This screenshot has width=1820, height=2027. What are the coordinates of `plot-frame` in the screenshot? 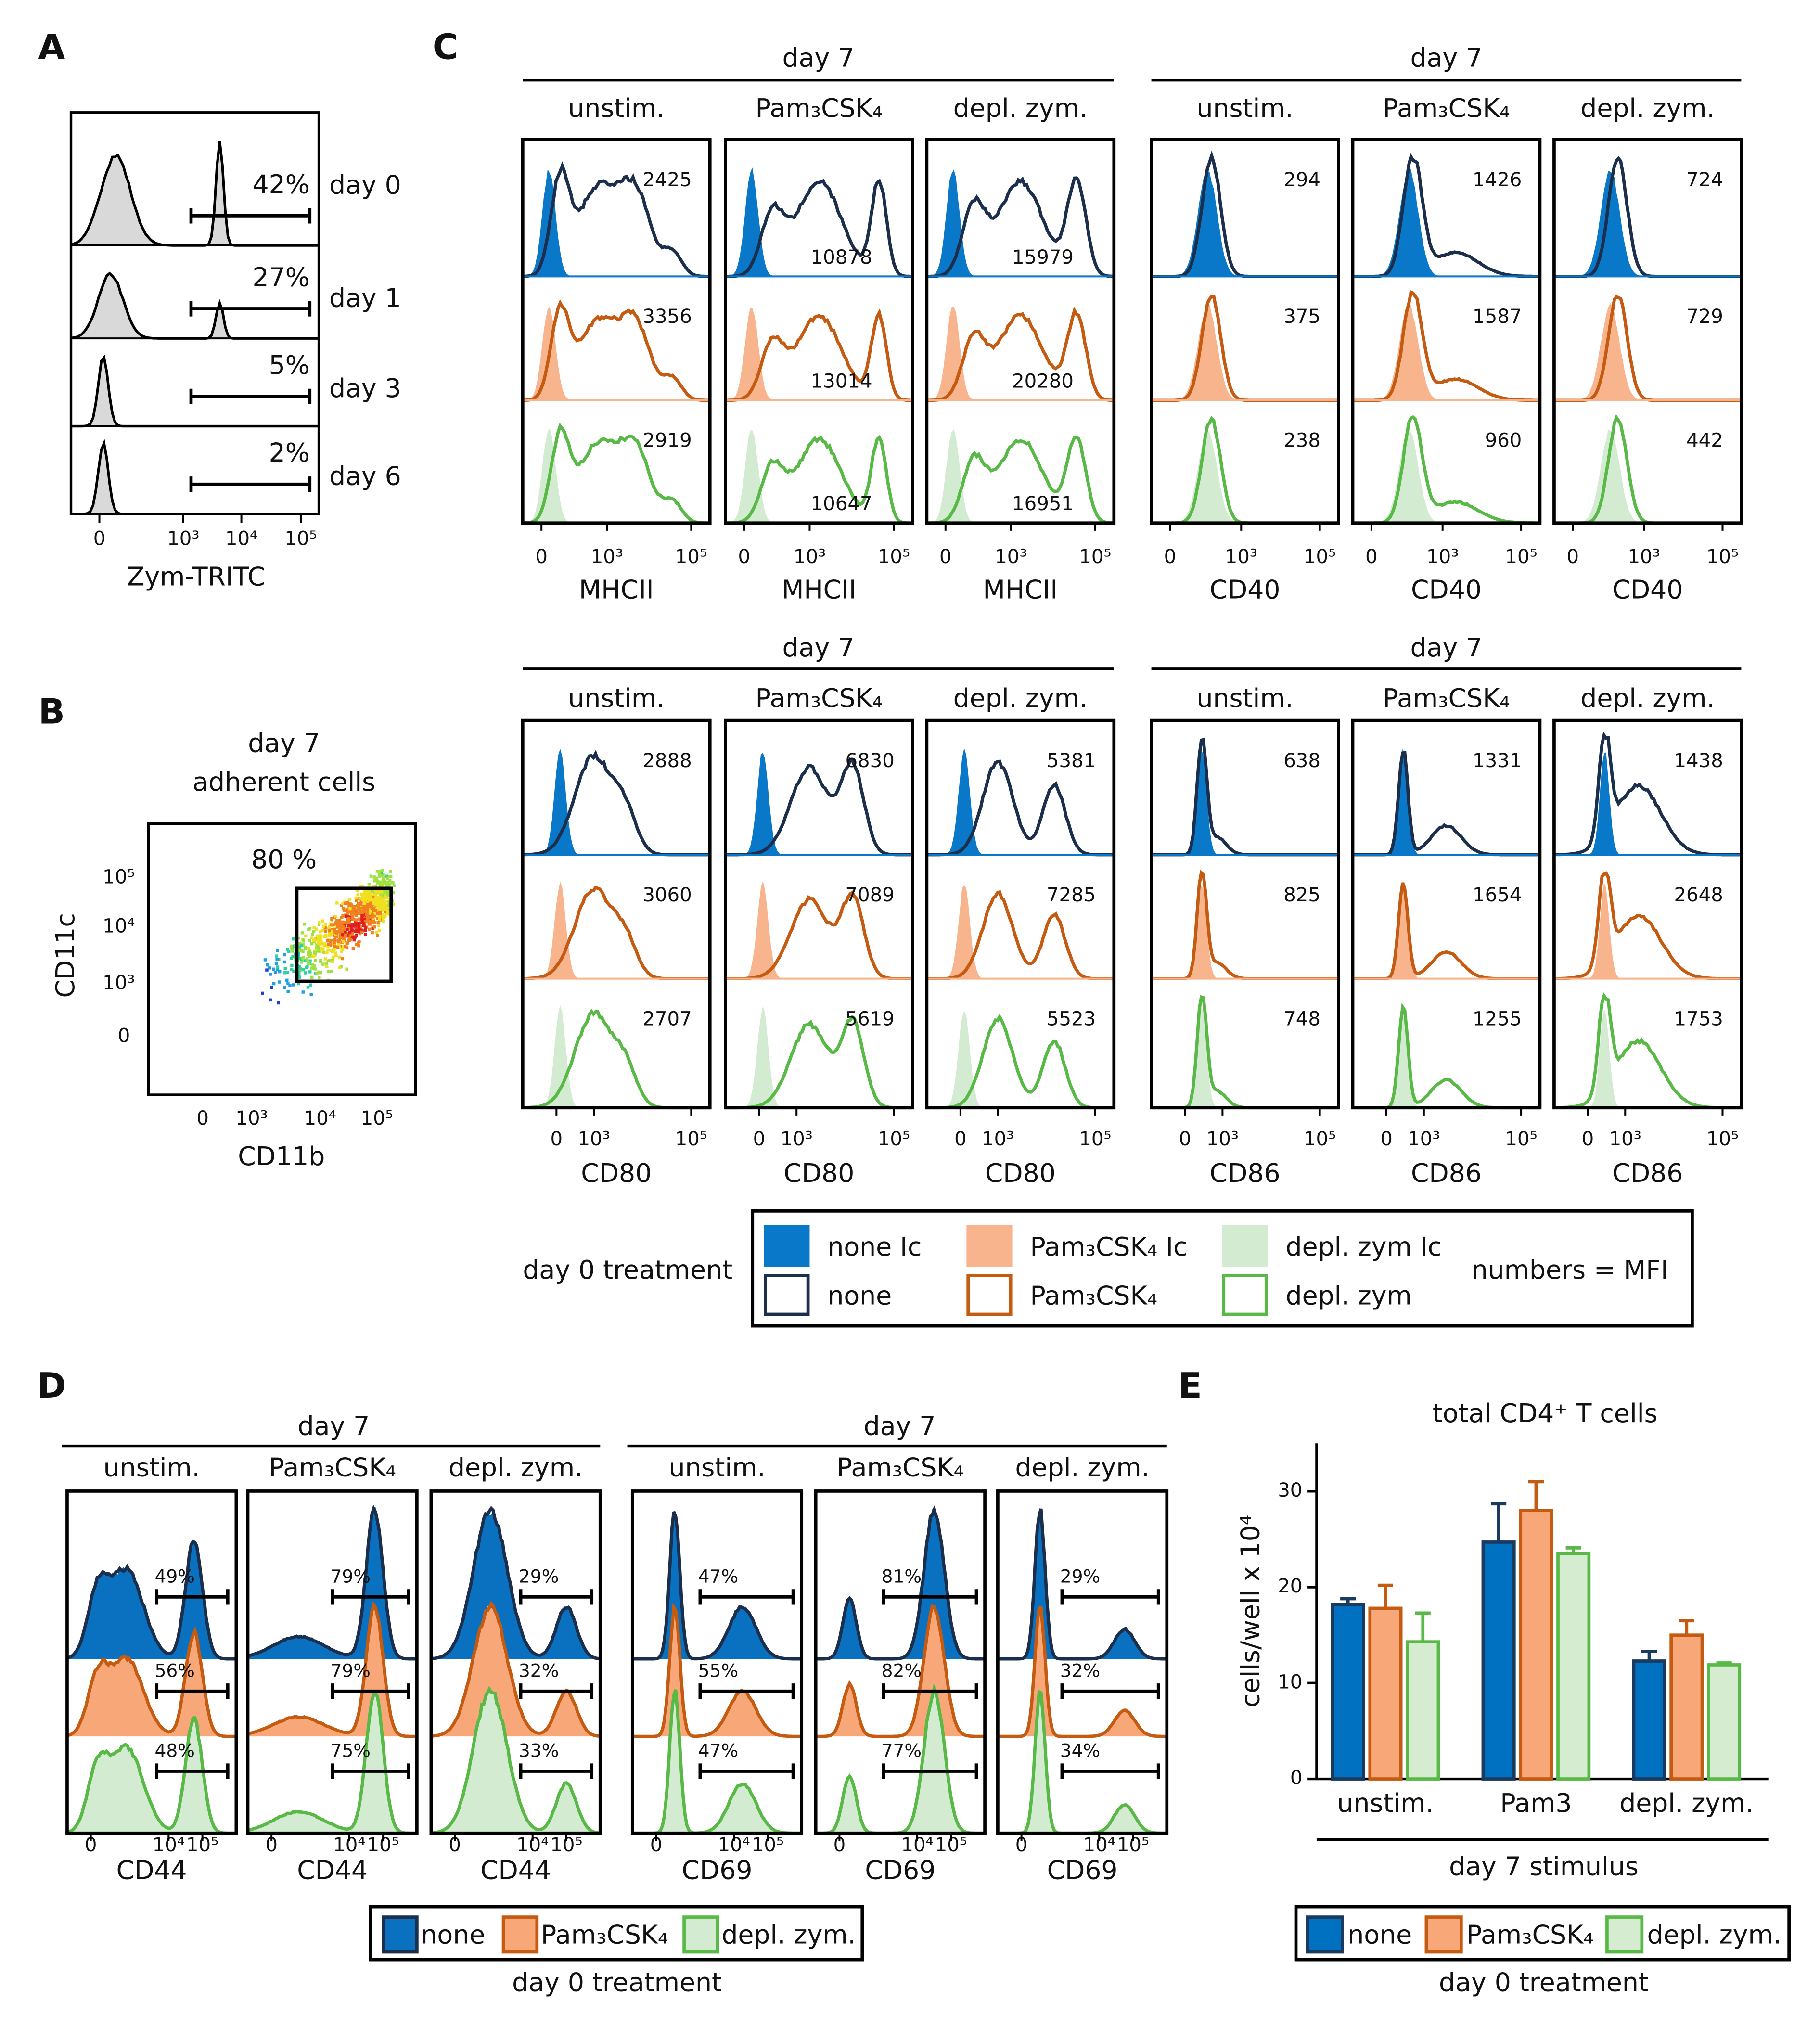 It's located at (1648, 332).